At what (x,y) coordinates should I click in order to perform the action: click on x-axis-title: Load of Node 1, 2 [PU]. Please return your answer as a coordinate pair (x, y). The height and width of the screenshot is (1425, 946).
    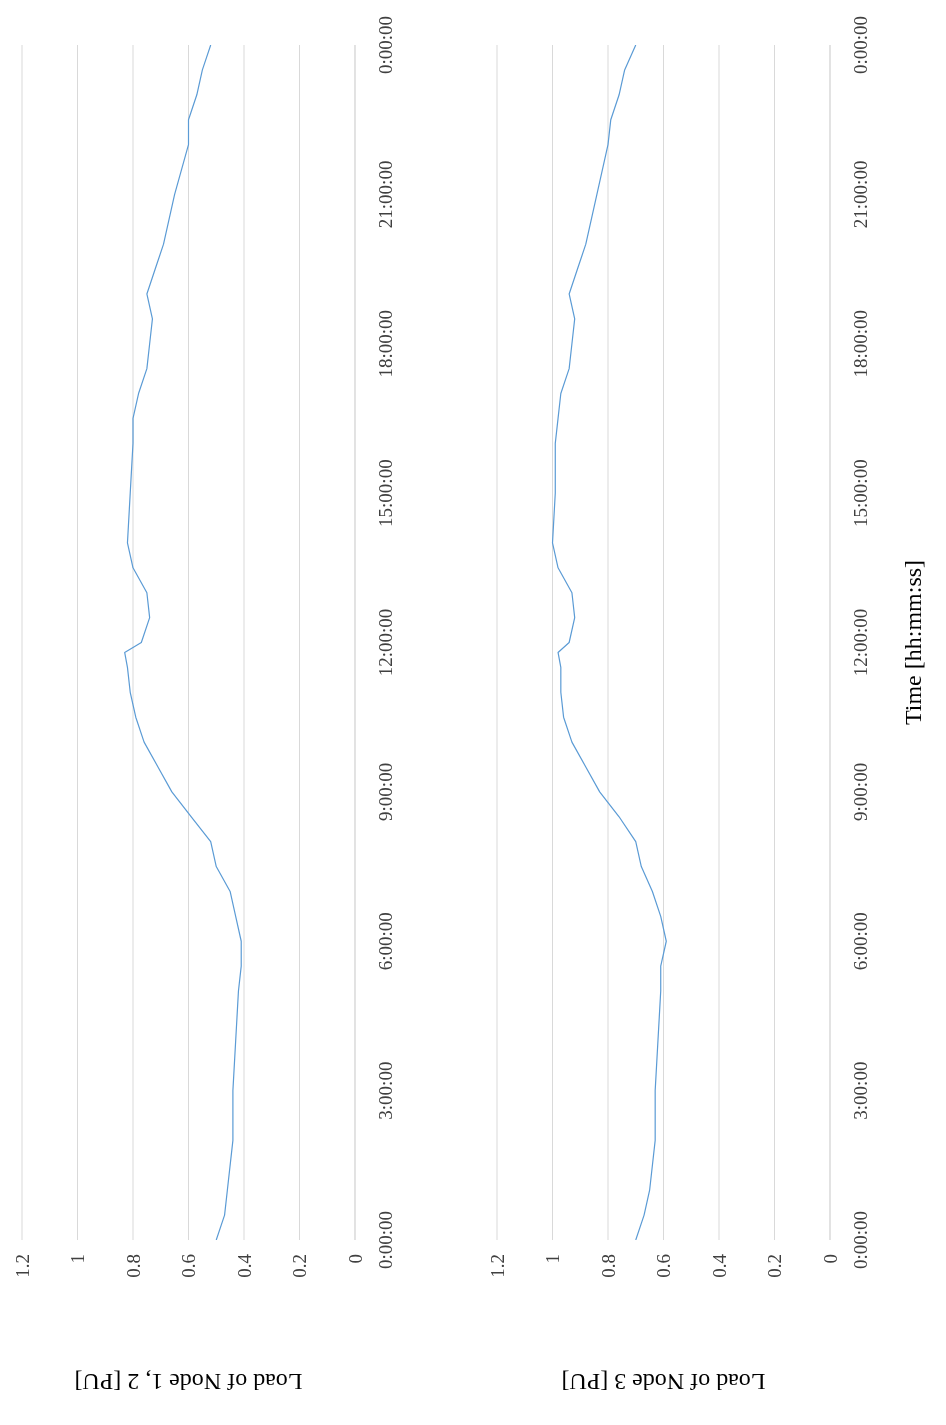
    Looking at the image, I should click on (188, 1382).